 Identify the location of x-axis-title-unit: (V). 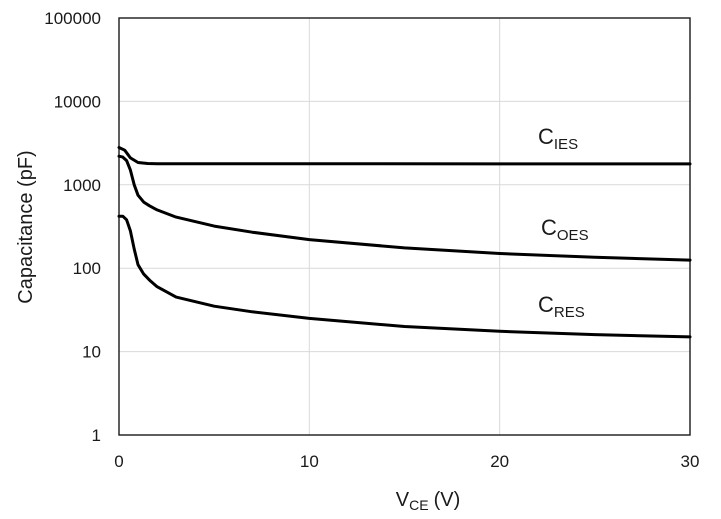
(447, 500).